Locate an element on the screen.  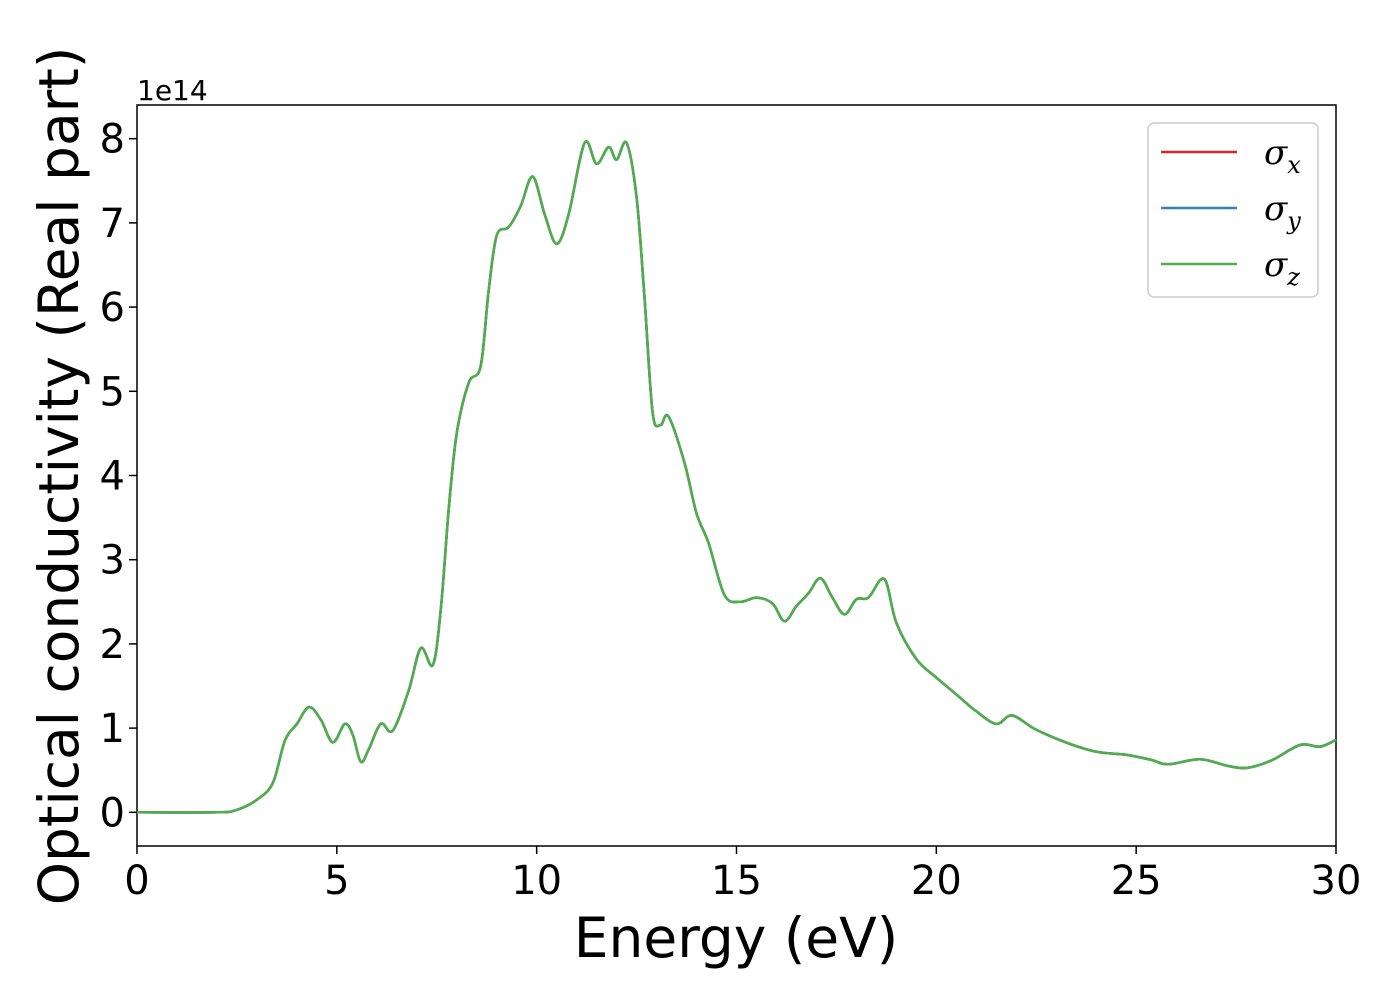
legend-subscript: z is located at coordinates (1293, 277).